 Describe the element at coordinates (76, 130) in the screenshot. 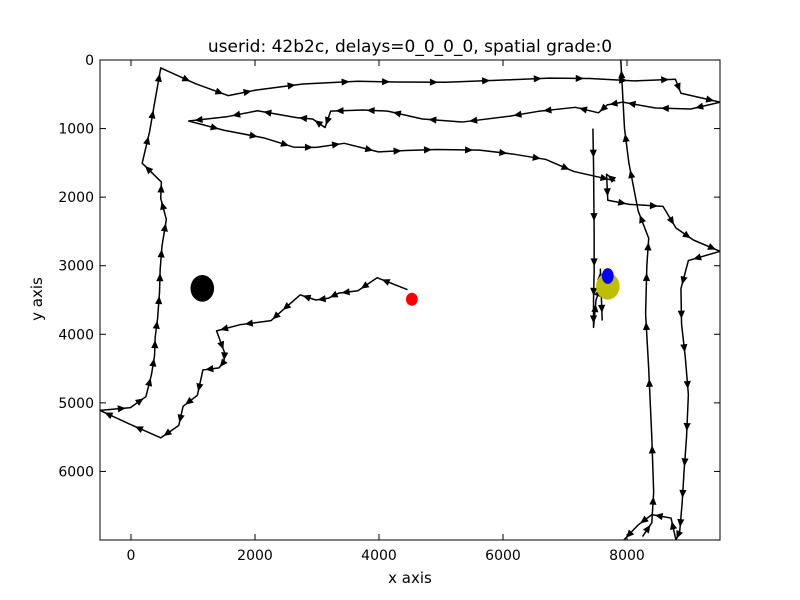

I see `y-tick-label: 1000` at that location.